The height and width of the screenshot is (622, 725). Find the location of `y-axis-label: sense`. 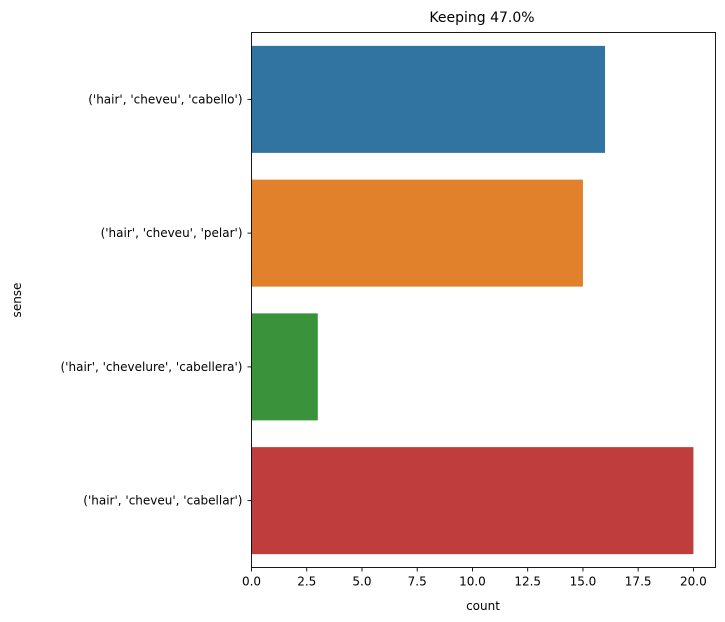

y-axis-label: sense is located at coordinates (17, 300).